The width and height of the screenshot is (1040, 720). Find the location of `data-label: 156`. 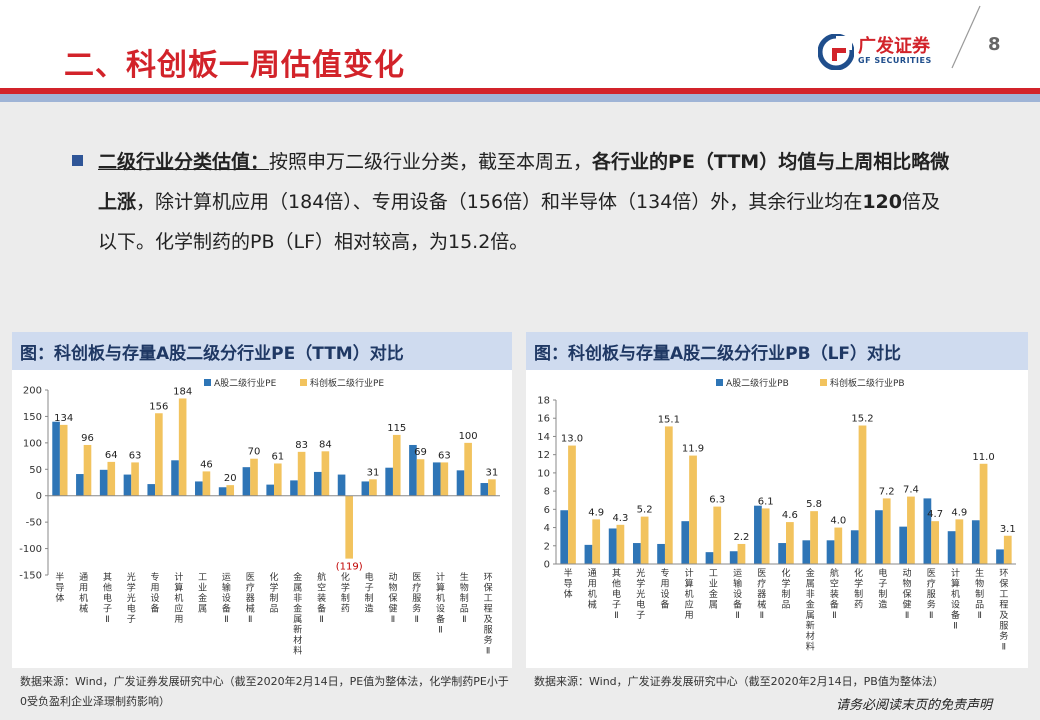

data-label: 156 is located at coordinates (158, 406).